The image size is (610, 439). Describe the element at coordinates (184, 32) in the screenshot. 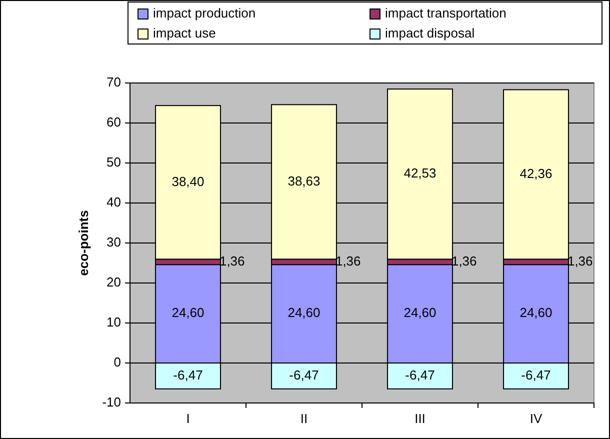

I see `legend-label: impact use` at that location.